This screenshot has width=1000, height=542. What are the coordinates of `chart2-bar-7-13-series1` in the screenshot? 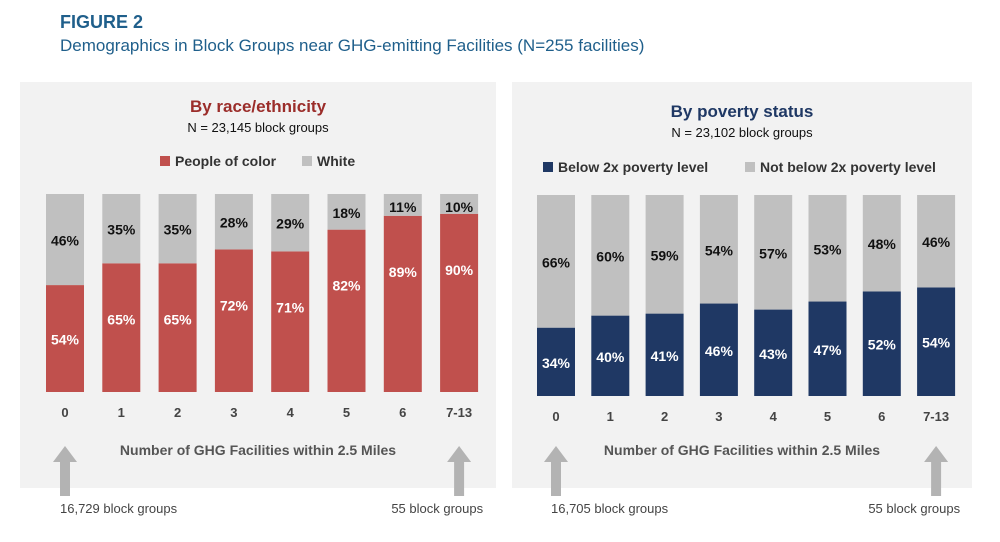 It's located at (936, 241).